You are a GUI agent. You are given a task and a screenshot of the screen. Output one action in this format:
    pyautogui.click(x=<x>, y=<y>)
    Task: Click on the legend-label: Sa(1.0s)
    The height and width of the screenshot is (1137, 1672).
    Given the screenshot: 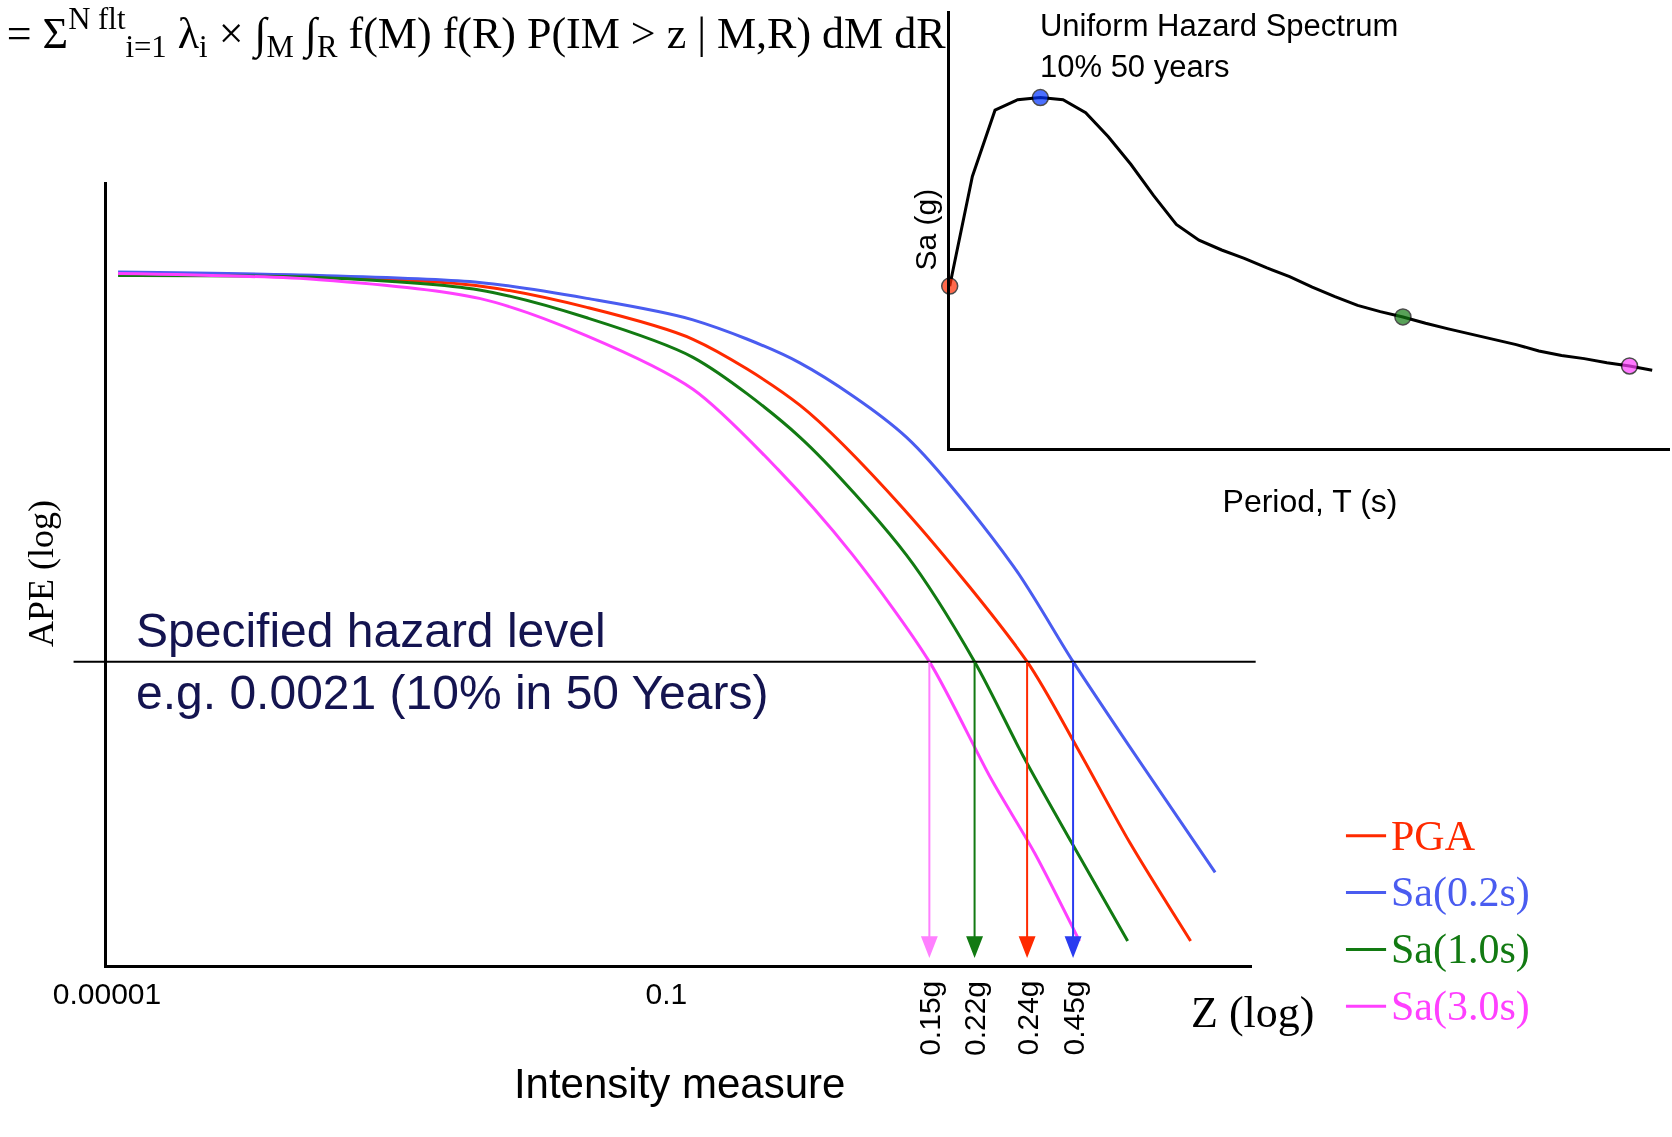 What is the action you would take?
    pyautogui.click(x=1460, y=949)
    